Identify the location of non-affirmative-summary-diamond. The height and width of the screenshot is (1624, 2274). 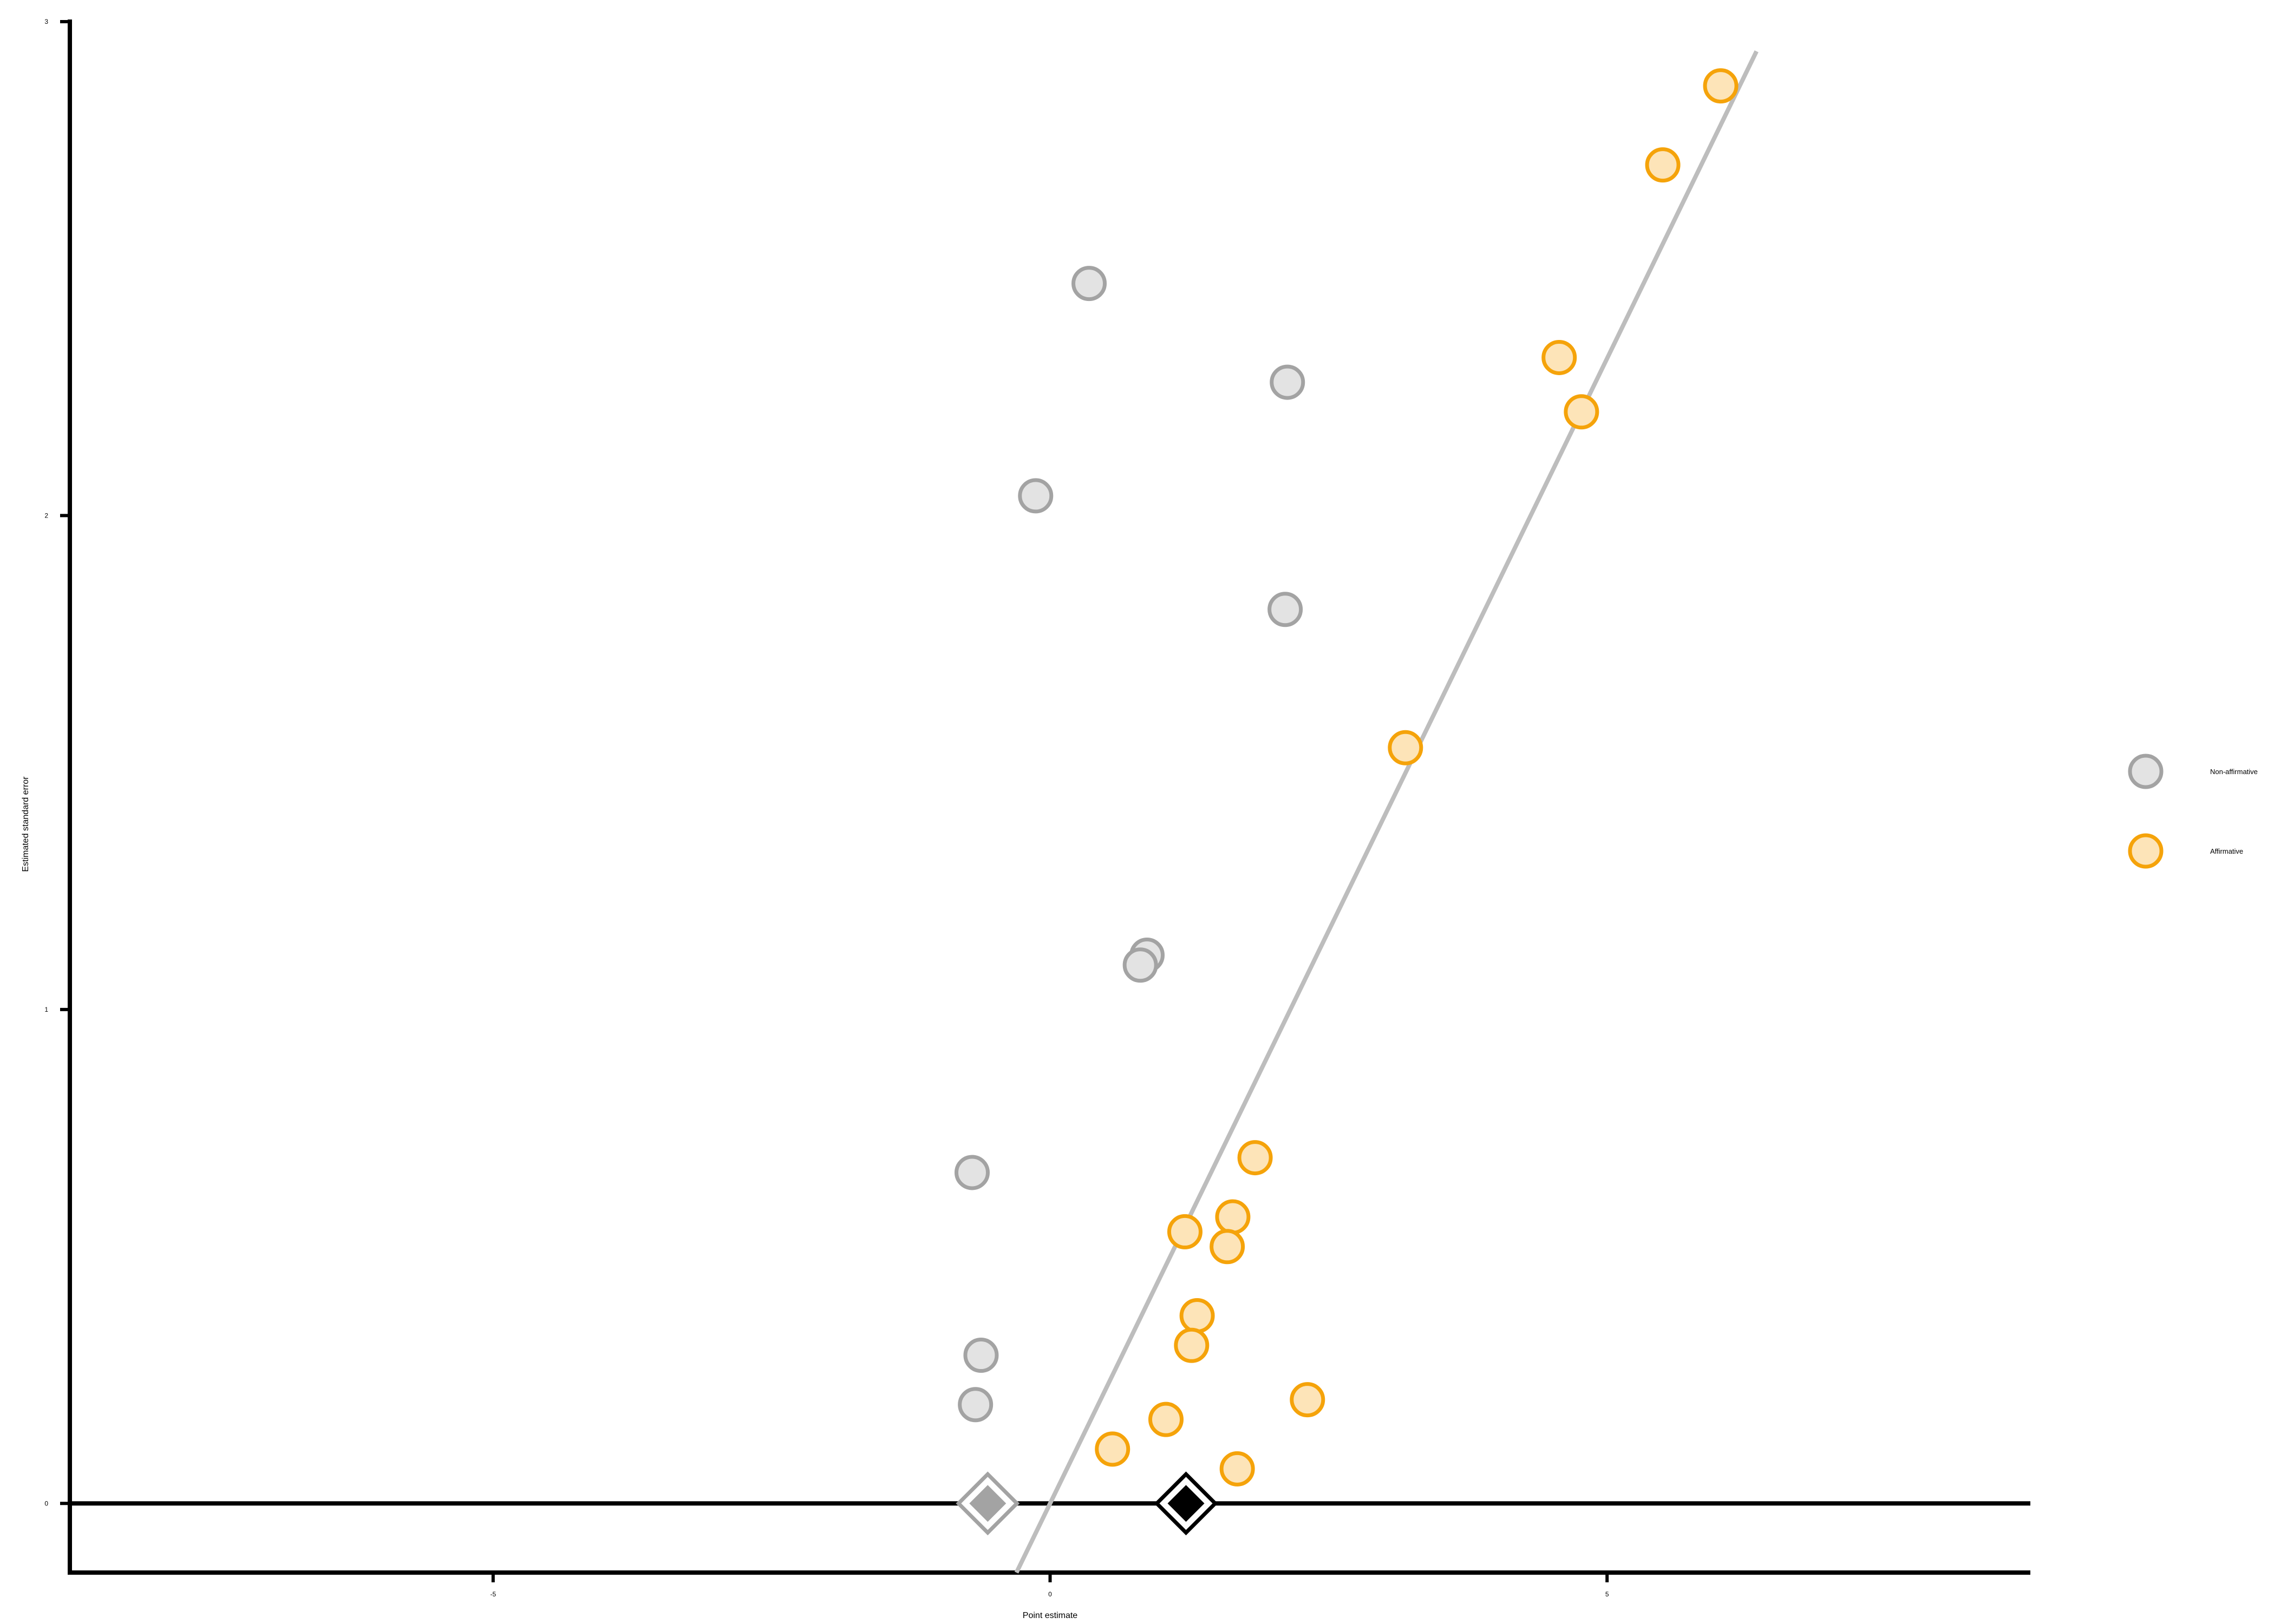
(988, 1503).